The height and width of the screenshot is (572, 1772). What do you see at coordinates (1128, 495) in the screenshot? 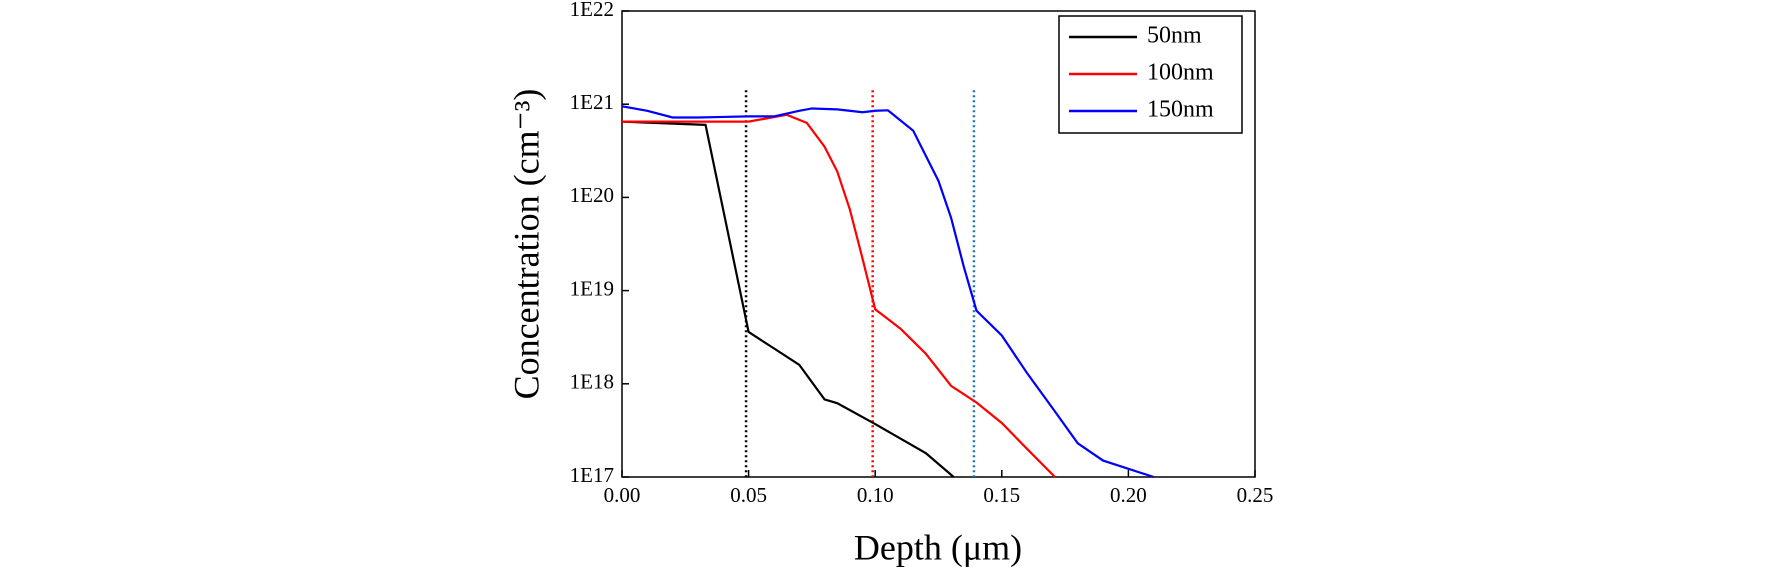
I see `x-tick-label: 0.20` at bounding box center [1128, 495].